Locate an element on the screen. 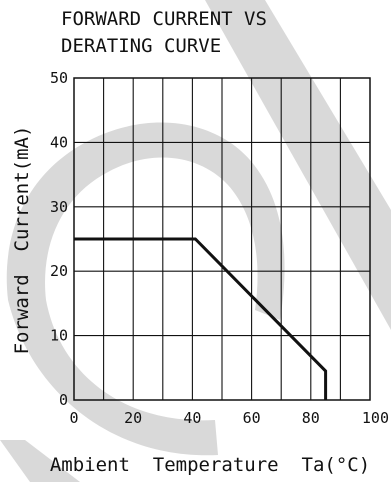 The image size is (391, 487). x-axis-label: Ambient Temperature Ta(°C) is located at coordinates (210, 465).